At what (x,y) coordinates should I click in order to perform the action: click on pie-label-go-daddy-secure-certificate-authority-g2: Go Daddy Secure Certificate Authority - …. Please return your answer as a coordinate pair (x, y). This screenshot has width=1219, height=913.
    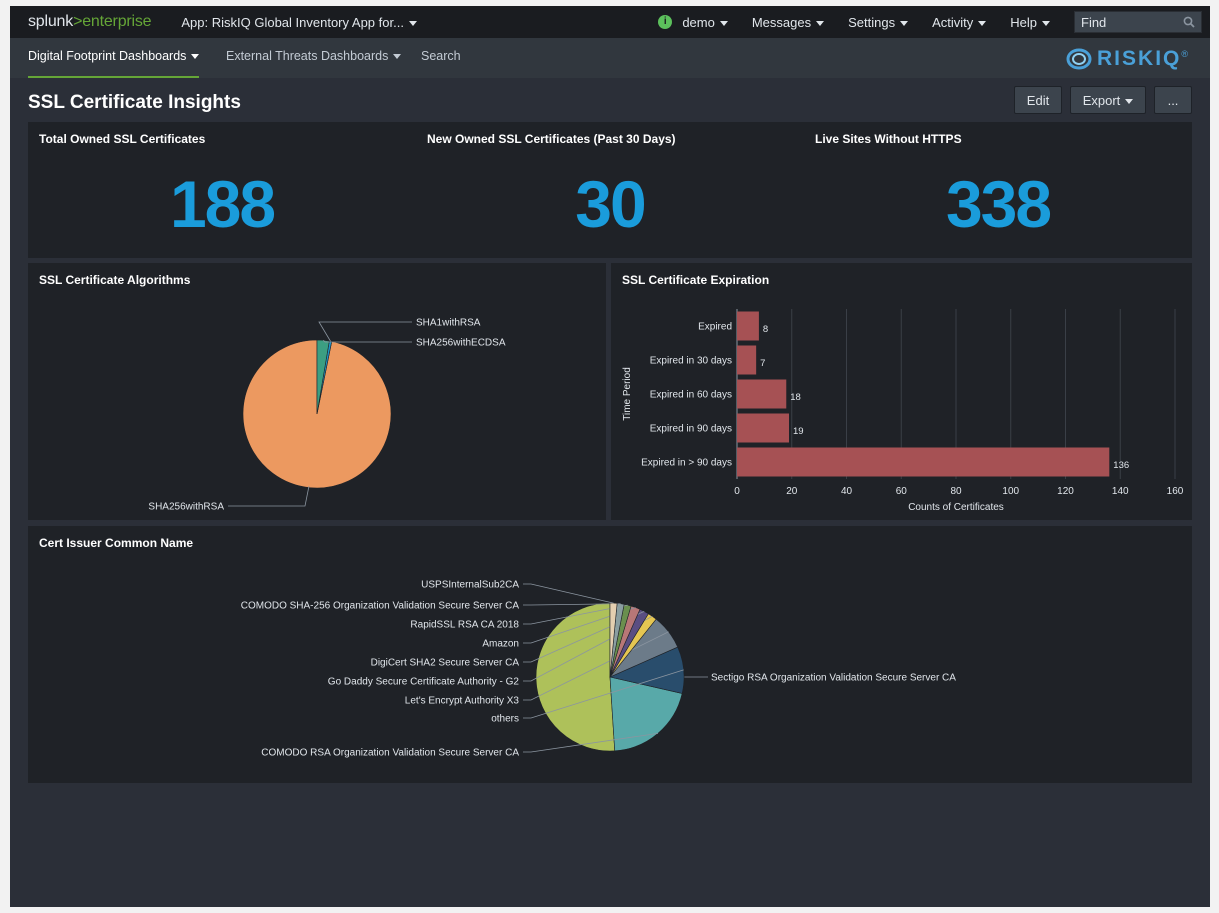
    Looking at the image, I should click on (424, 682).